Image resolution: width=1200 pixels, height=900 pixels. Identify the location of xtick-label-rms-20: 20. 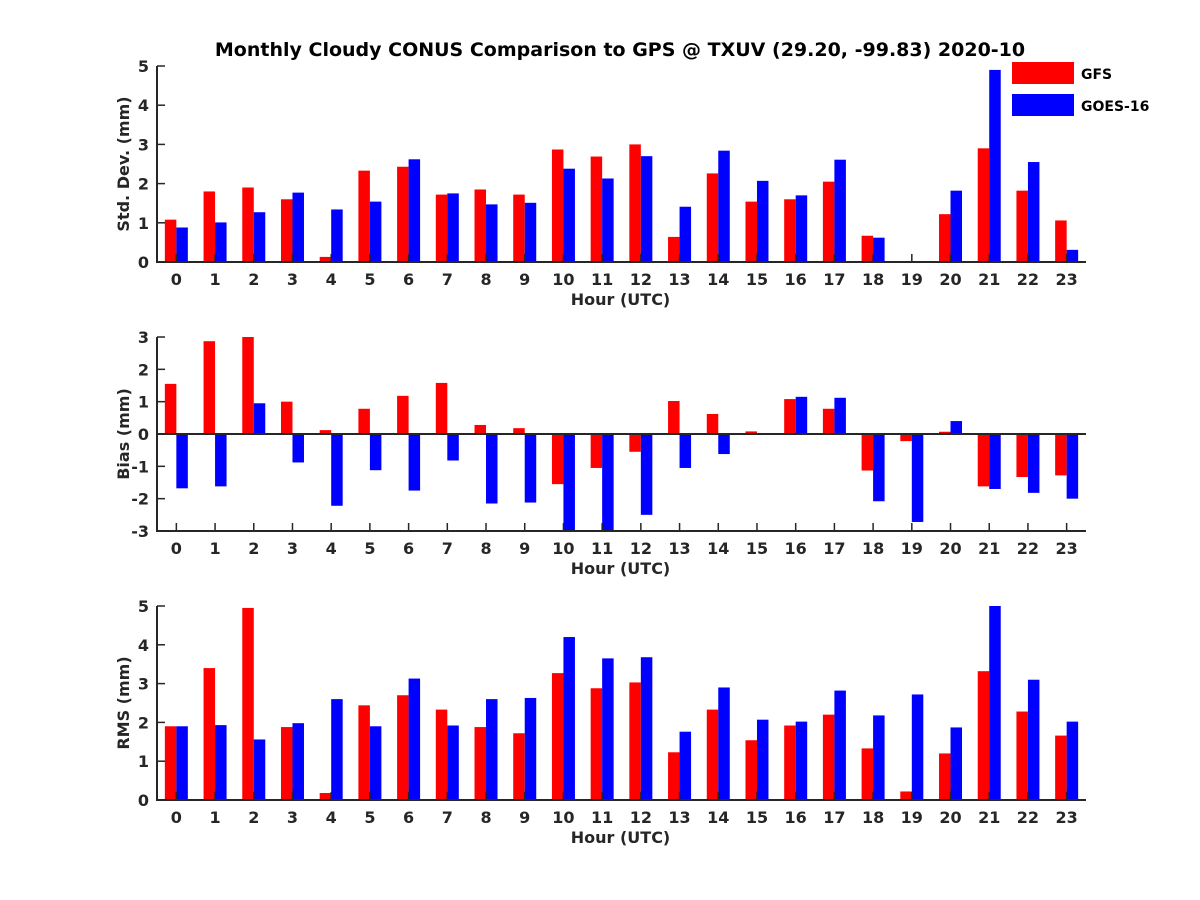
(950, 817).